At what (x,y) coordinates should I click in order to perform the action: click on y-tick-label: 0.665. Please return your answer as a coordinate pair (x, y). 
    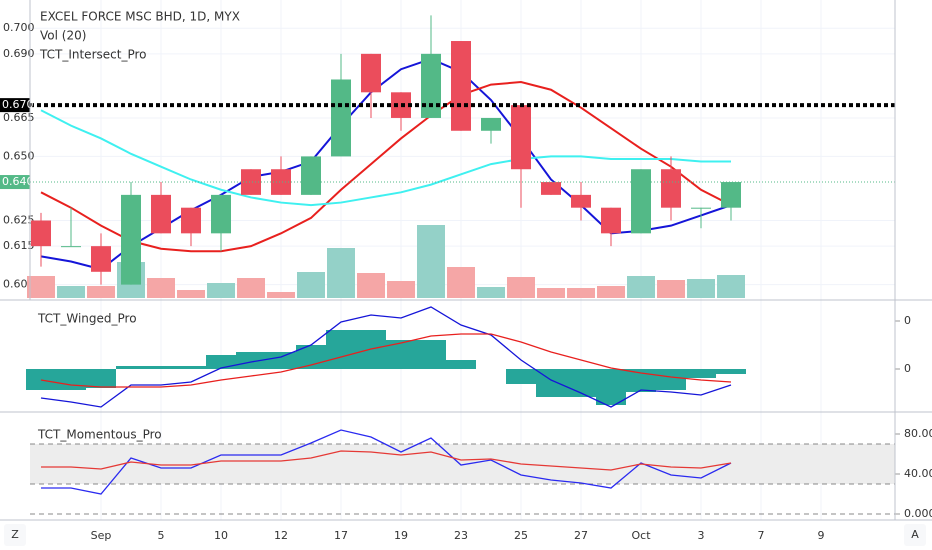
    Looking at the image, I should click on (19, 117).